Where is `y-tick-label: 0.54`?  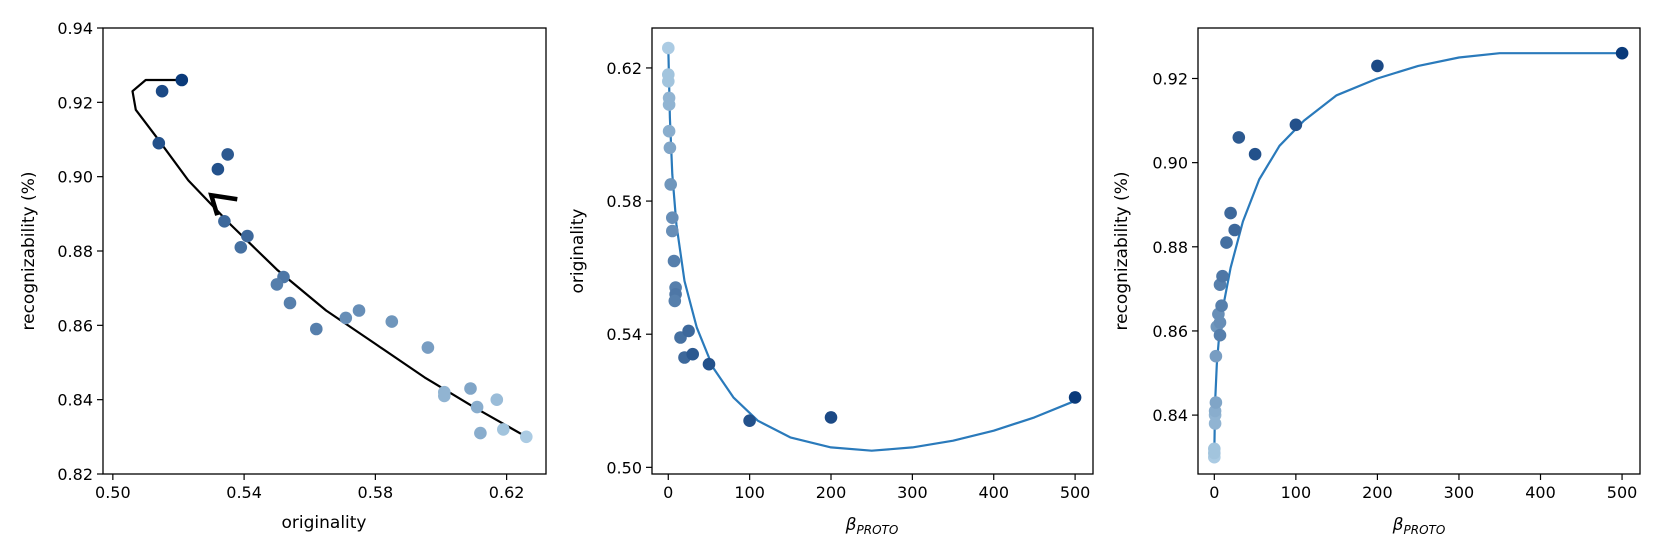
y-tick-label: 0.54 is located at coordinates (624, 334).